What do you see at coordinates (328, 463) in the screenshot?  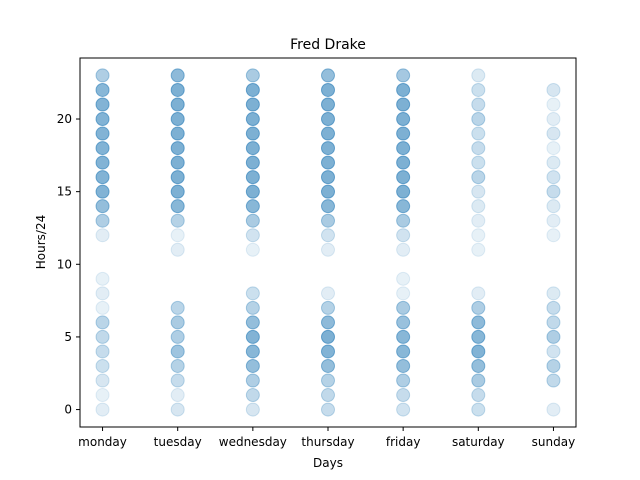 I see `x-axis-label: Days` at bounding box center [328, 463].